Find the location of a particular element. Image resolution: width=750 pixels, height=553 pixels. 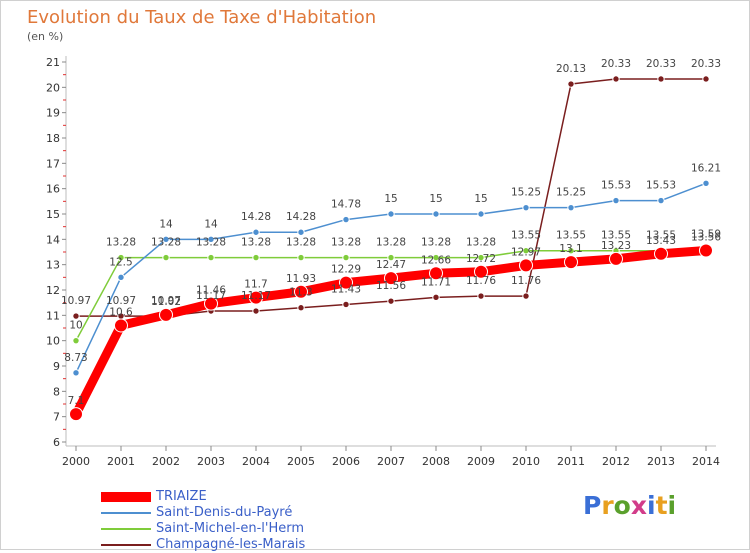

x-tick-label: 2002 is located at coordinates (166, 461).